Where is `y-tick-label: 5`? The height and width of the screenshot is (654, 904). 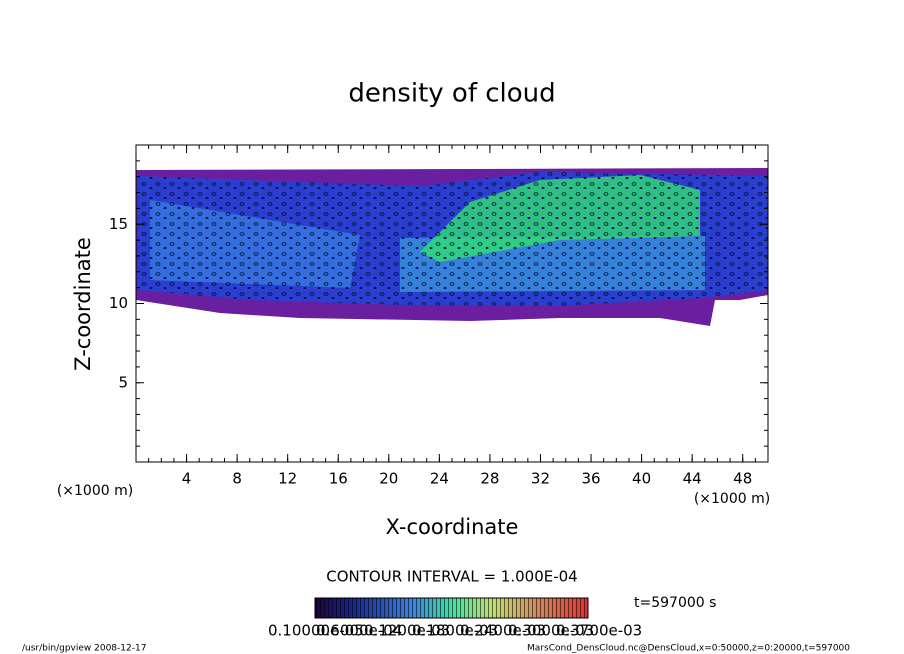
y-tick-label: 5 is located at coordinates (123, 382).